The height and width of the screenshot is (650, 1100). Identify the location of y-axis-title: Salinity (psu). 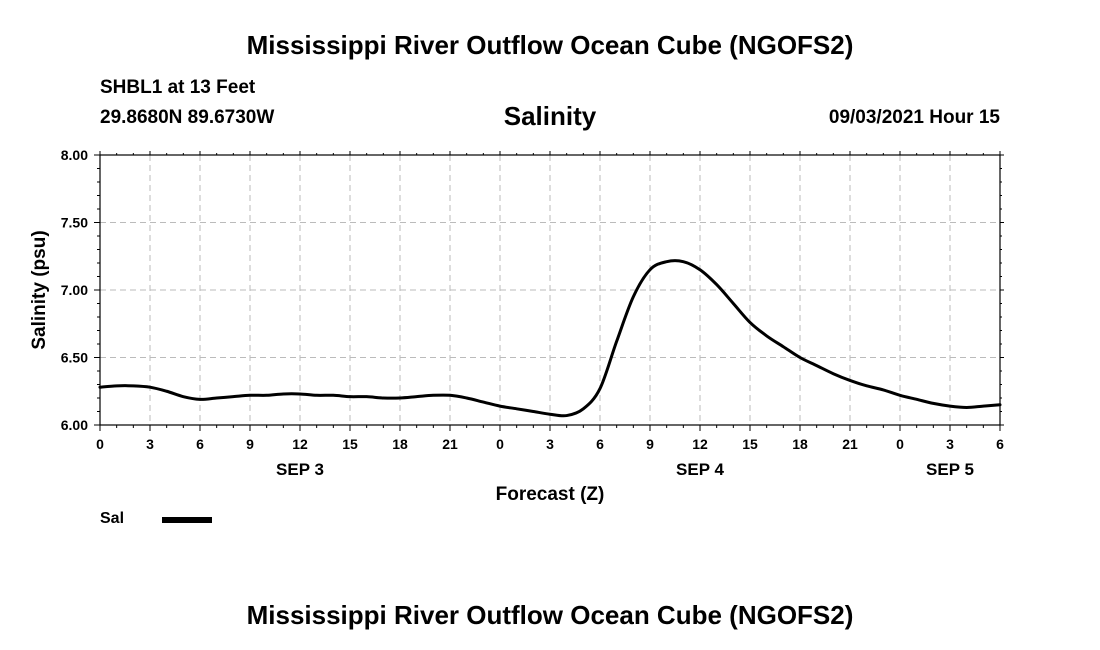
(39, 289).